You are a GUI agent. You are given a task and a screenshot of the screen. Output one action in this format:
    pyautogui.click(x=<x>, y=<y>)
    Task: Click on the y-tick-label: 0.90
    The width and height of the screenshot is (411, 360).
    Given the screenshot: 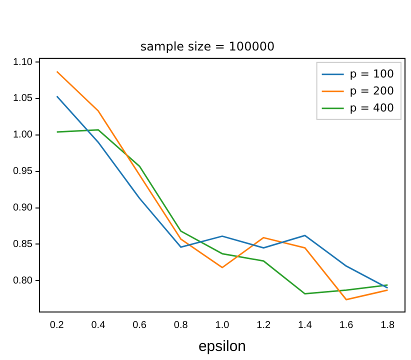 What is the action you would take?
    pyautogui.click(x=22, y=208)
    